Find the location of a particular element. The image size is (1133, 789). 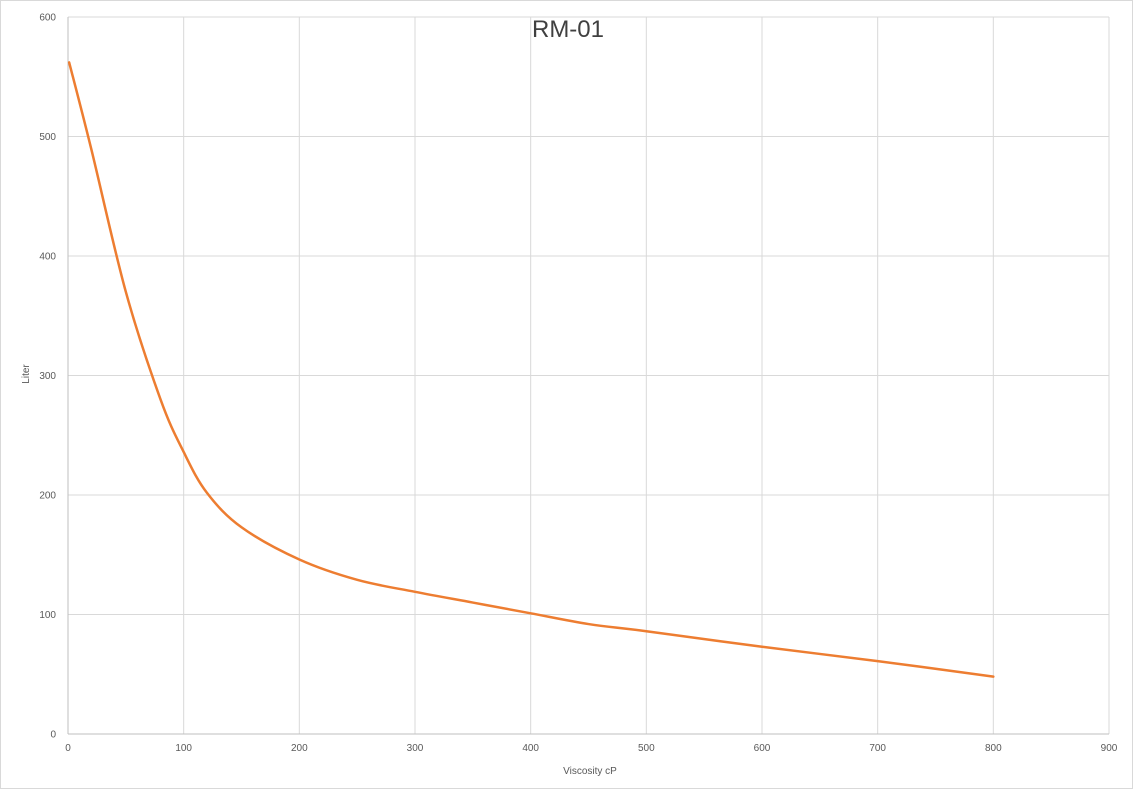

x-tick-label: 100 is located at coordinates (183, 748).